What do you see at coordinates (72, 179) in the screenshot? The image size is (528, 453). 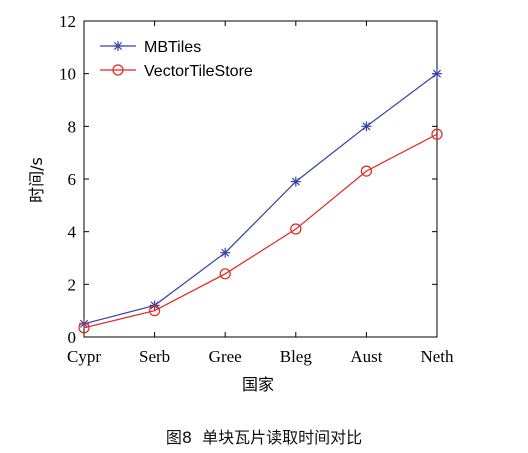 I see `y-tick-label: 6` at bounding box center [72, 179].